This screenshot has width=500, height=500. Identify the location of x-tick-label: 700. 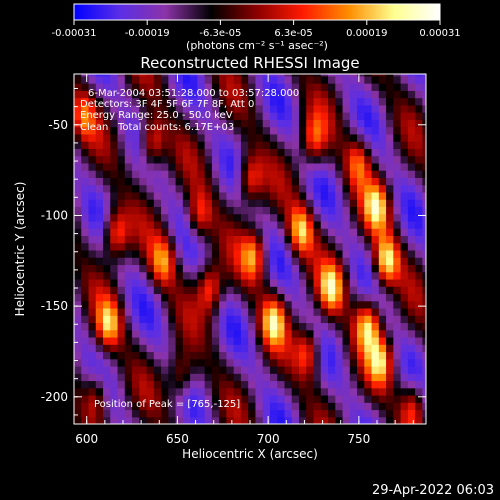
(268, 439).